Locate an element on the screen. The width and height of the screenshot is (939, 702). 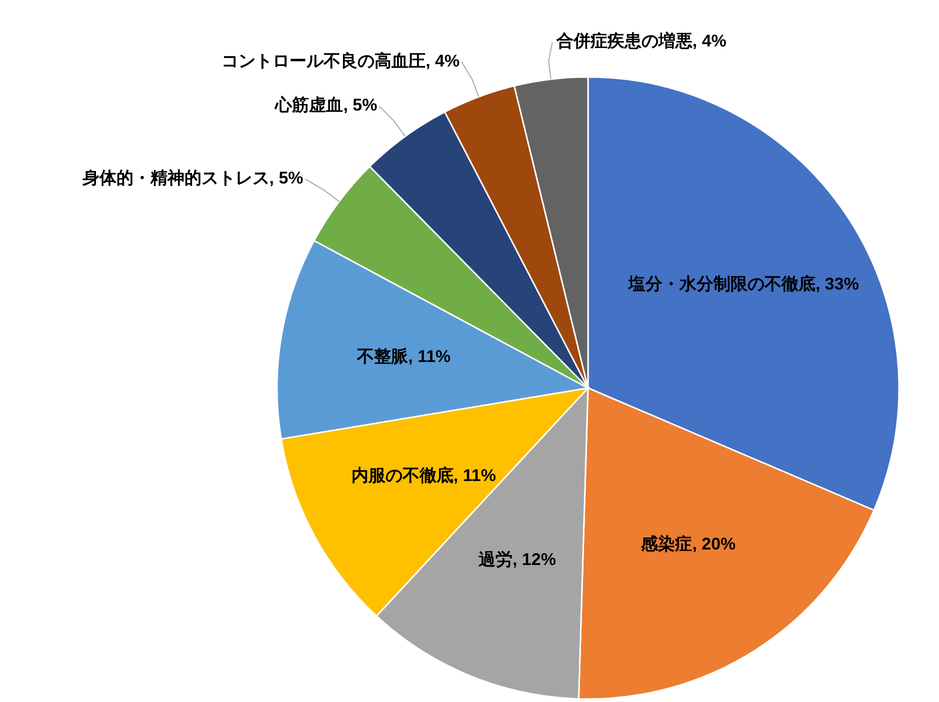
slice-label: 合併症疾患の増悪, 4% is located at coordinates (640, 40).